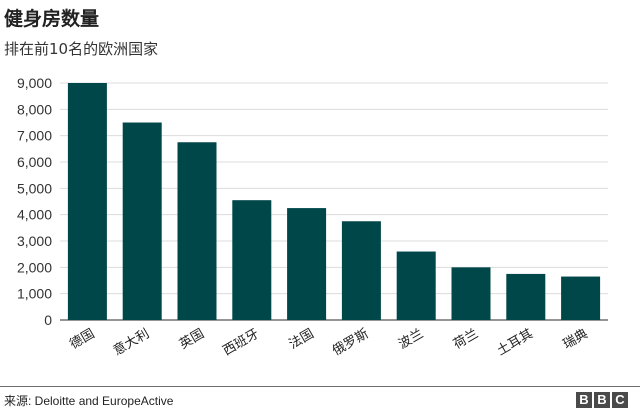 This screenshot has width=640, height=413. What do you see at coordinates (82, 339) in the screenshot?
I see `x-tick-label: 德国` at bounding box center [82, 339].